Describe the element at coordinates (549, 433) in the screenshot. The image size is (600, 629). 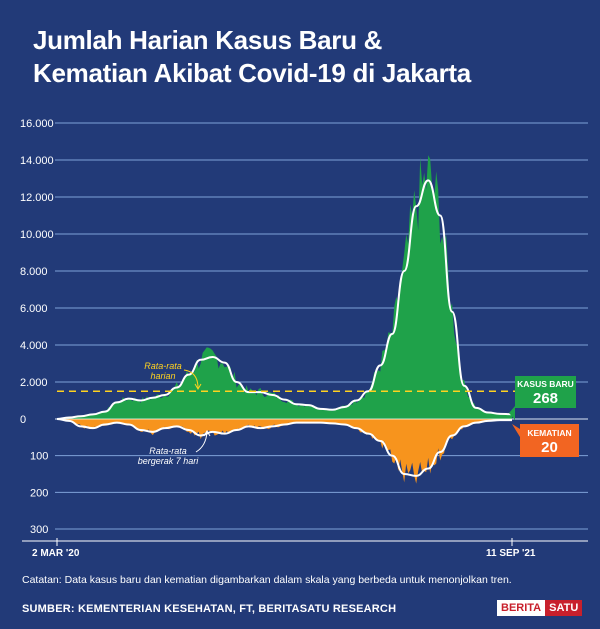
I see `deaths-badge-label: KEMATIAN` at that location.